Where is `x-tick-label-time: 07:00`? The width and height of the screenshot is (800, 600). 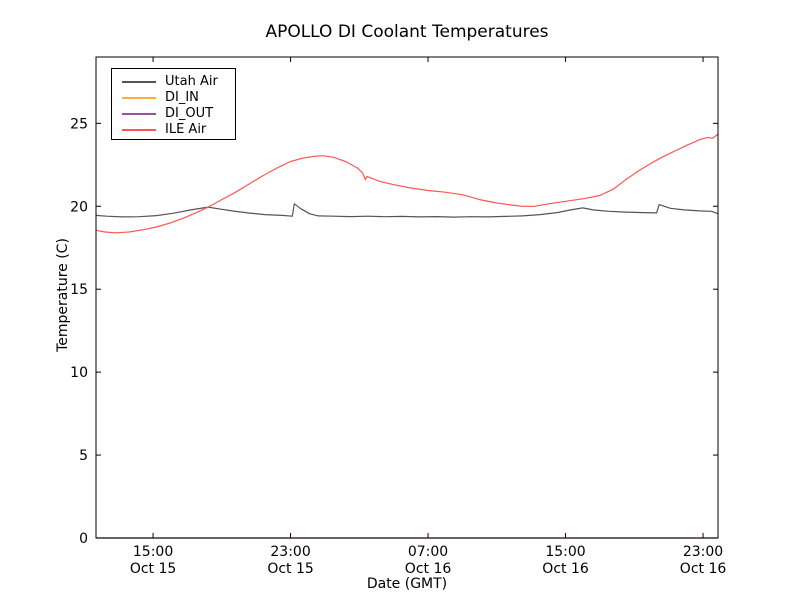 x-tick-label-time: 07:00 is located at coordinates (428, 552).